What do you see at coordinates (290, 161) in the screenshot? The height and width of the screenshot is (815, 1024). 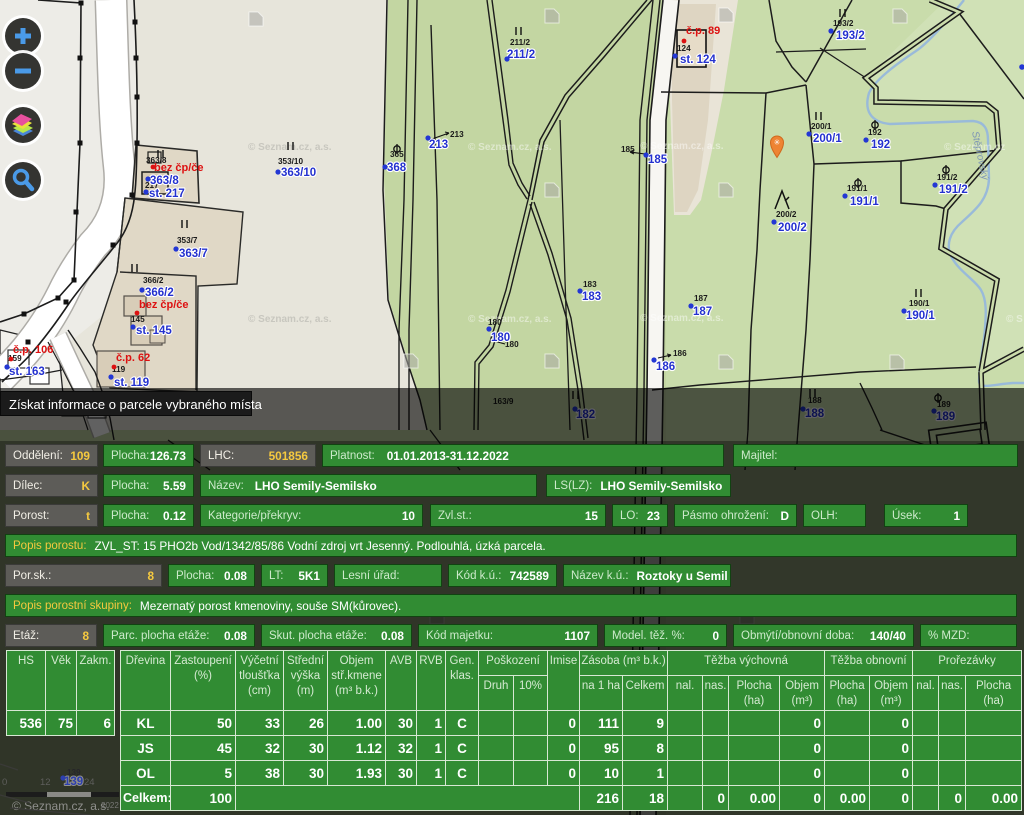 I see `svg-text: 353/10` at bounding box center [290, 161].